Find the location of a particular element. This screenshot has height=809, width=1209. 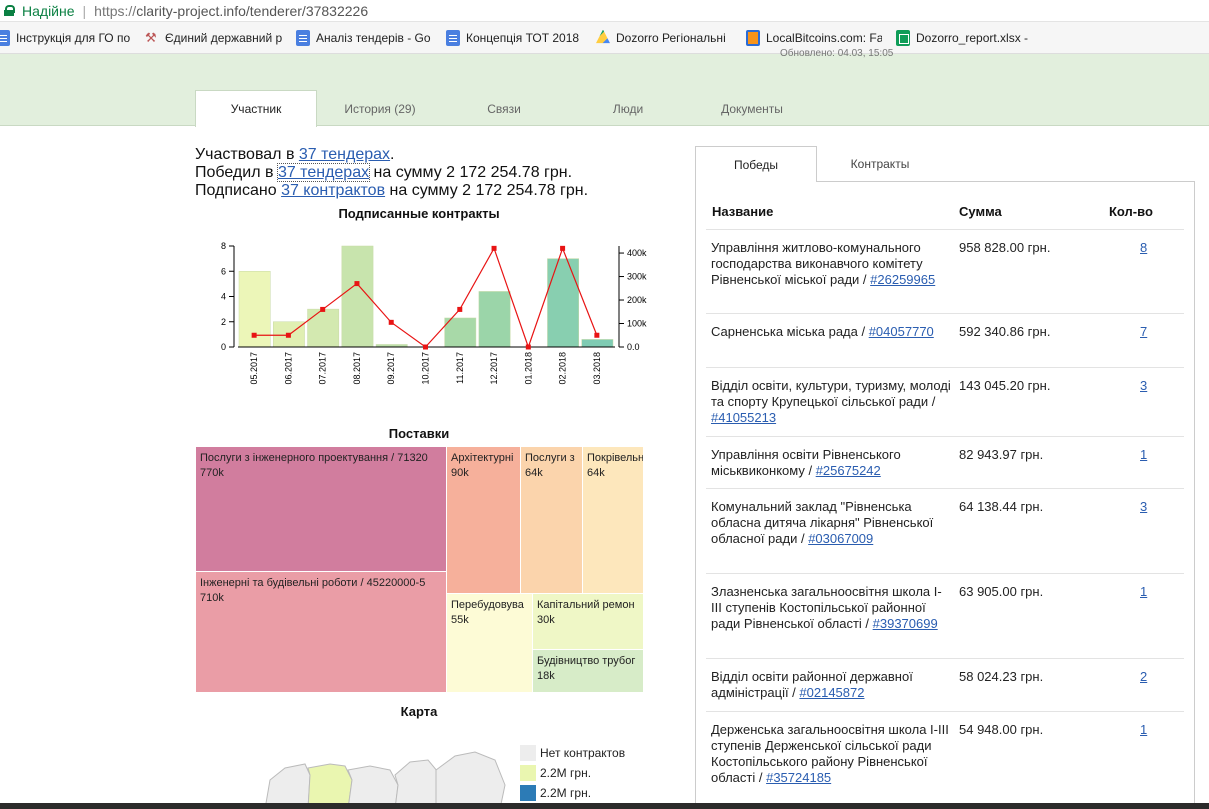

treemap-value: 30k is located at coordinates (546, 620).